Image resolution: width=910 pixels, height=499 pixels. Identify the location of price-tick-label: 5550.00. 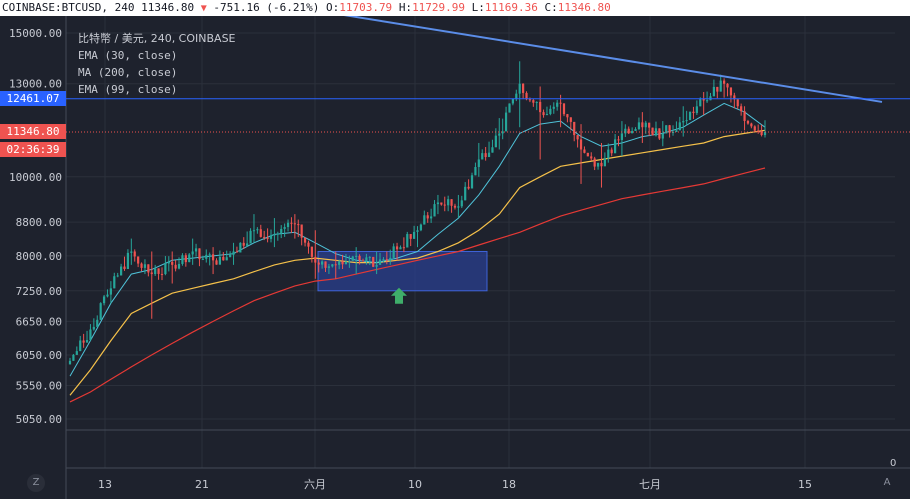
(39, 386).